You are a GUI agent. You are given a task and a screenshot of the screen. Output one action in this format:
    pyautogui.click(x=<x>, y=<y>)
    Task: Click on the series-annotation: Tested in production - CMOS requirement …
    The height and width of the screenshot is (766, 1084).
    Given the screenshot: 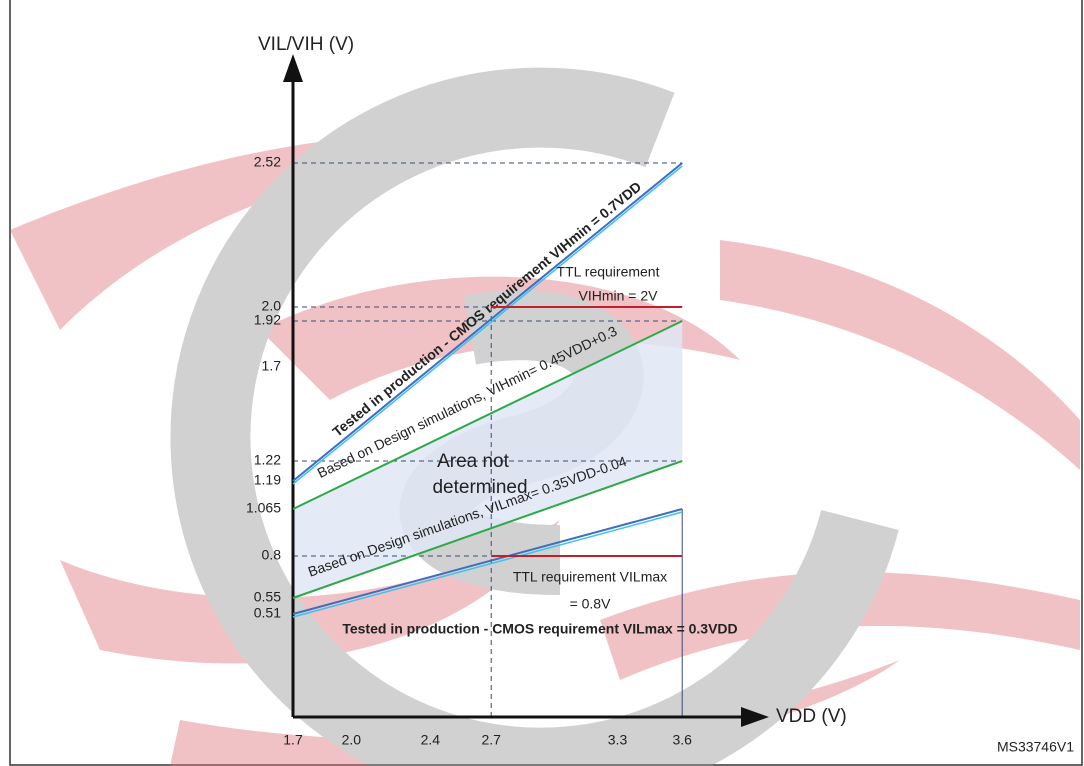 What is the action you would take?
    pyautogui.click(x=539, y=629)
    